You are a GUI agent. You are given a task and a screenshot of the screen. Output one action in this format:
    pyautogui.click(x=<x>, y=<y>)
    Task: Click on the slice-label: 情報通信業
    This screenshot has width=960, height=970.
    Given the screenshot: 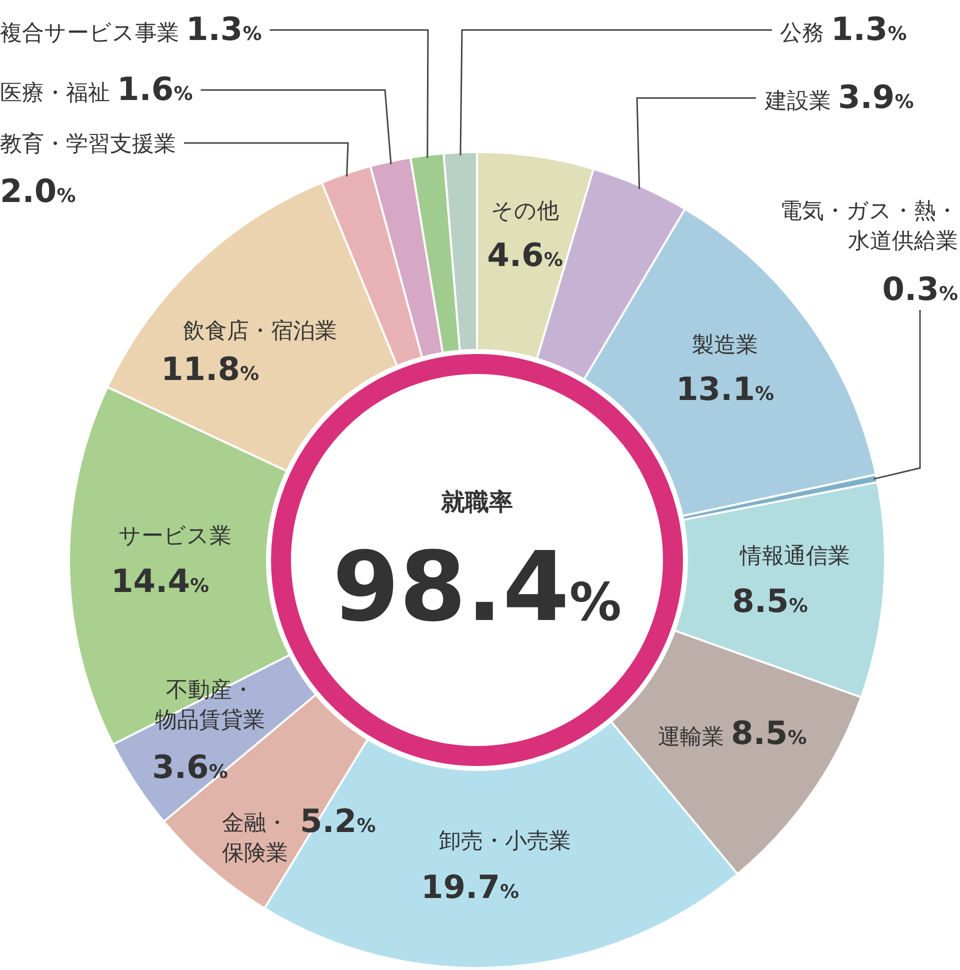 What is the action you would take?
    pyautogui.click(x=794, y=556)
    